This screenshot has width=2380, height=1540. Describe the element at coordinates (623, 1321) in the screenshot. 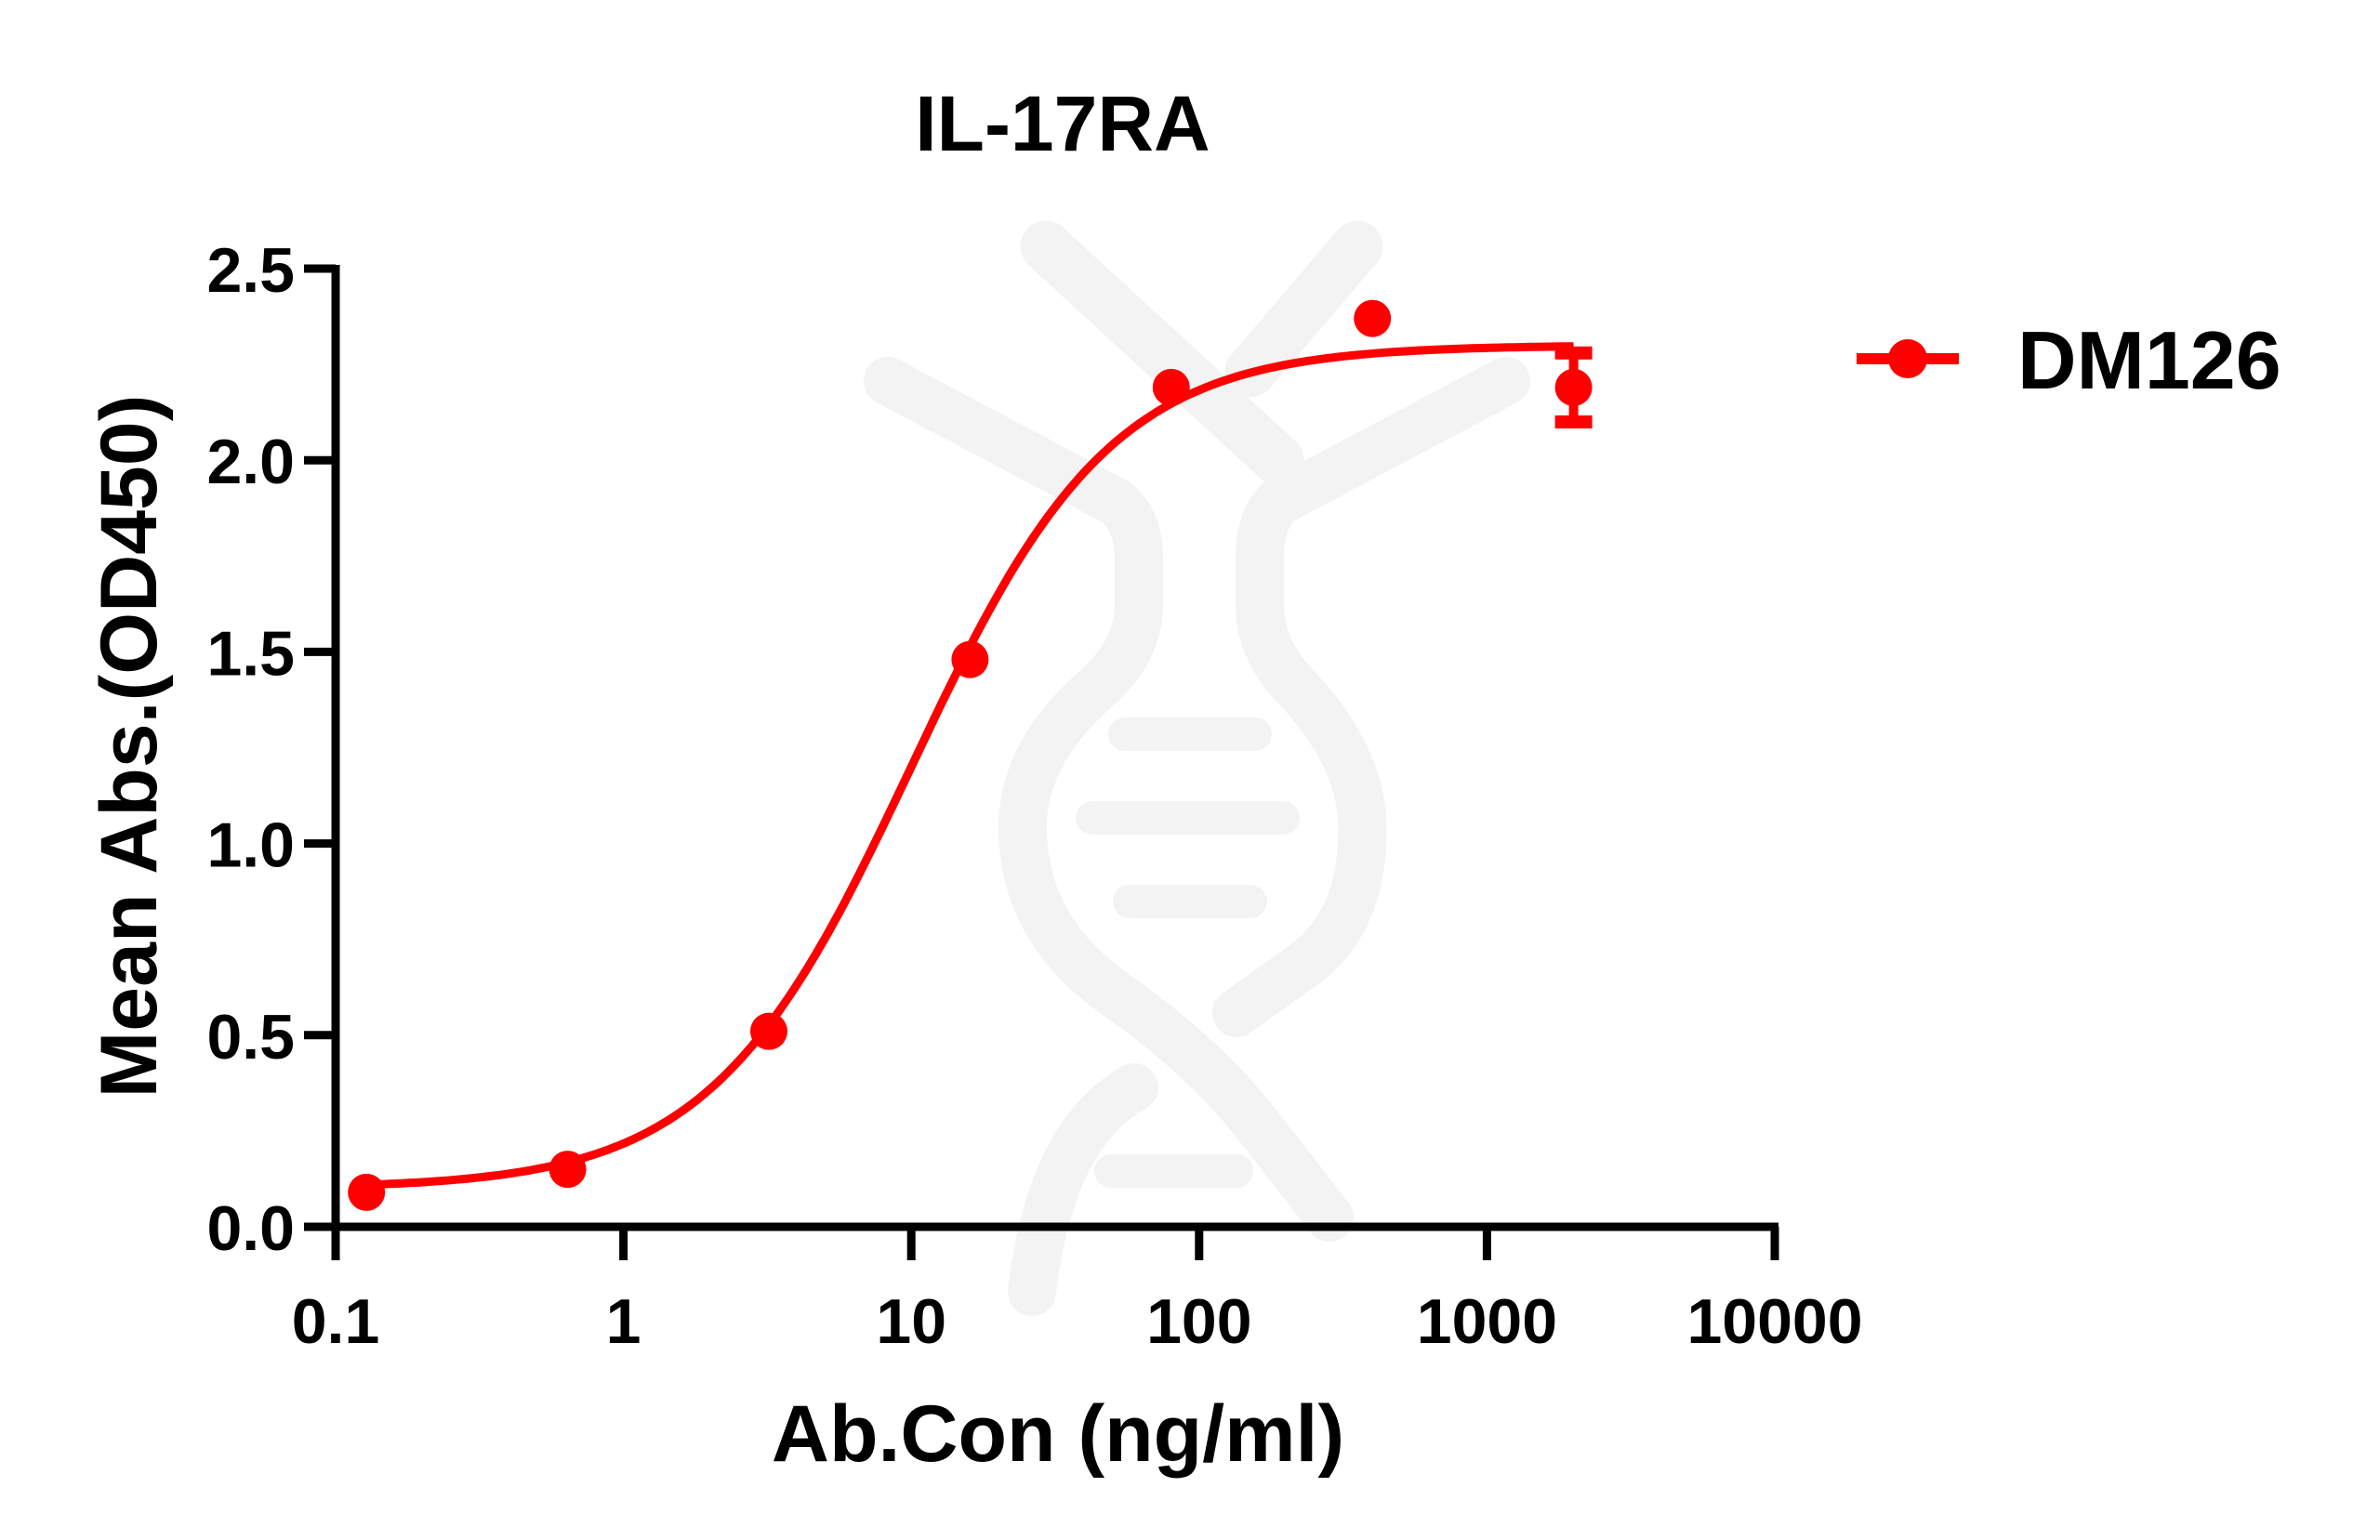

I see `x-tick-label: 1` at that location.